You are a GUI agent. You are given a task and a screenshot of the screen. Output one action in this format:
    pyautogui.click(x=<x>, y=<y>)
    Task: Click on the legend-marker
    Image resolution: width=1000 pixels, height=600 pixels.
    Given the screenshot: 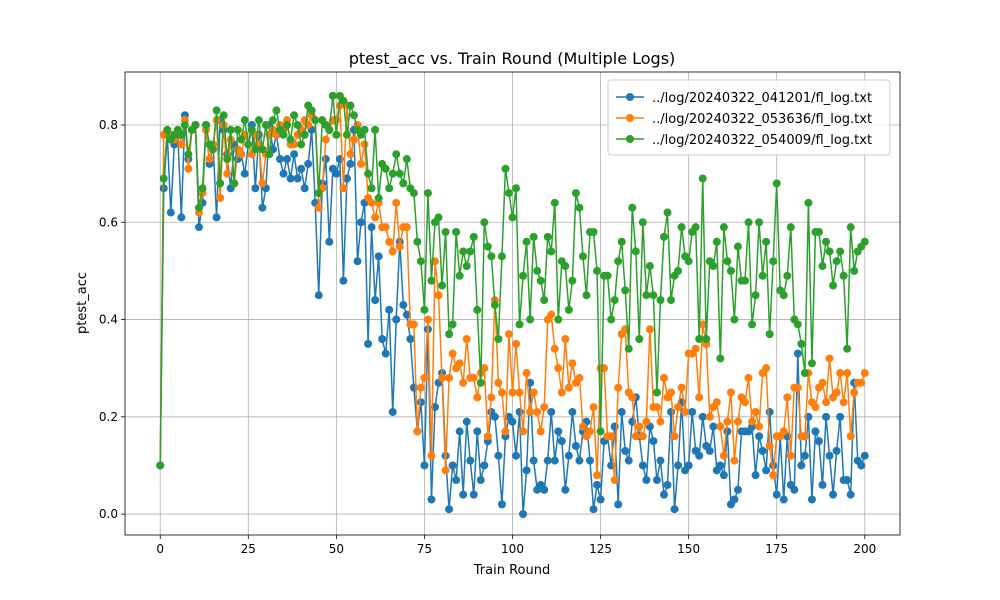 What is the action you would take?
    pyautogui.click(x=630, y=139)
    